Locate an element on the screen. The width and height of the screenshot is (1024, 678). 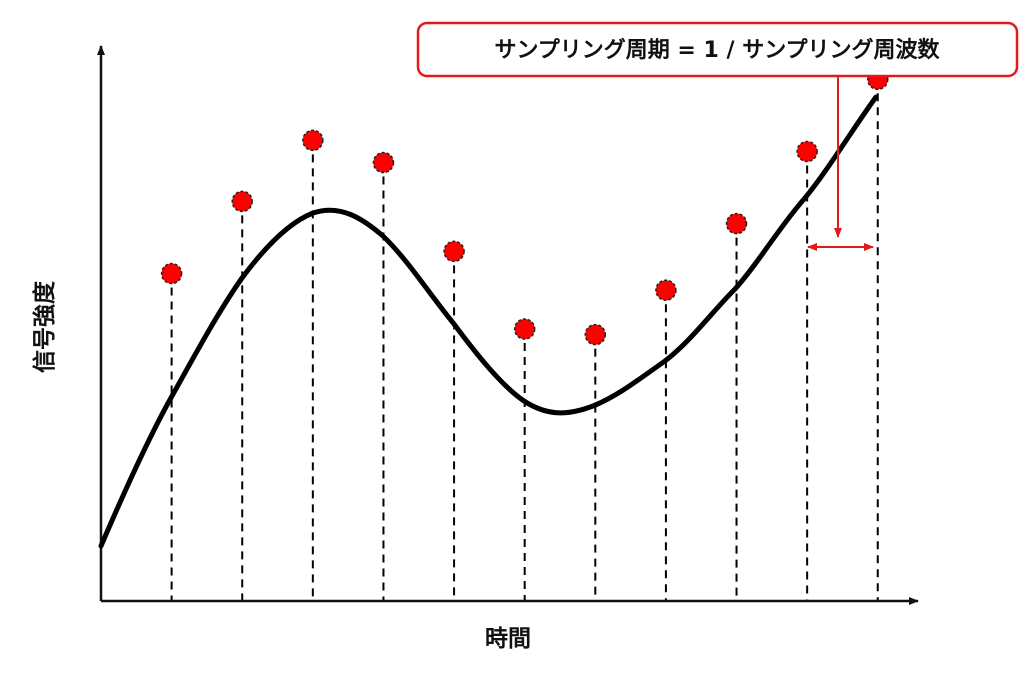
y-axis-label: 信号強度 is located at coordinates (44, 326).